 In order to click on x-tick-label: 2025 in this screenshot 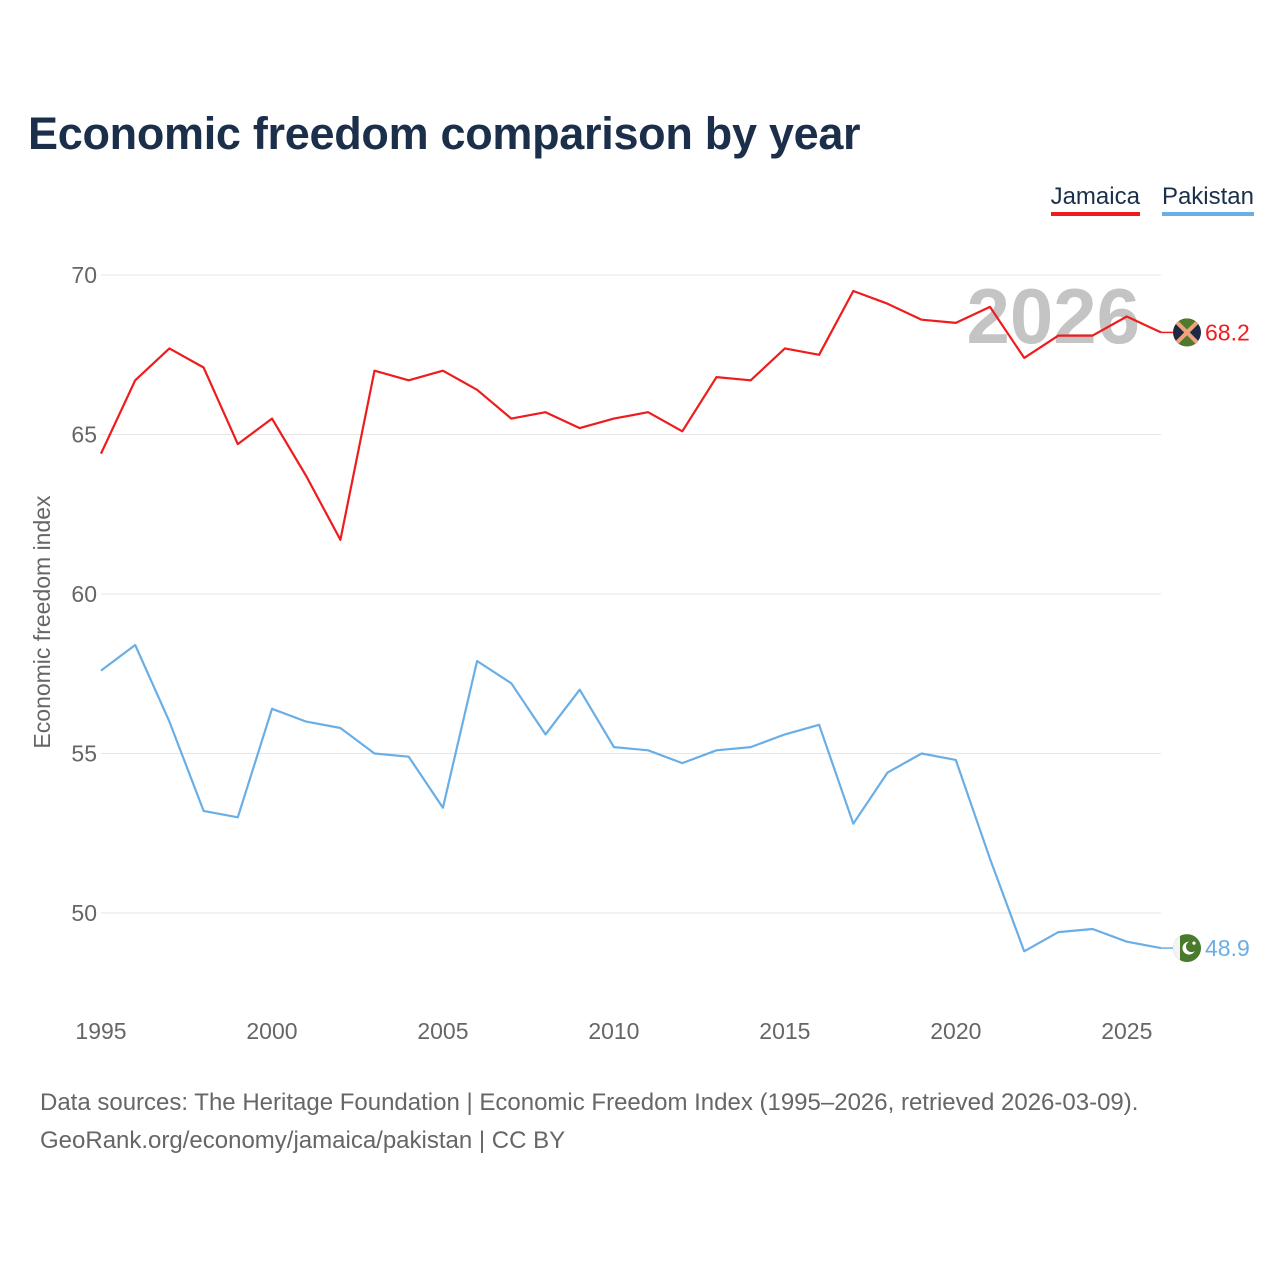, I will do `click(1126, 1031)`.